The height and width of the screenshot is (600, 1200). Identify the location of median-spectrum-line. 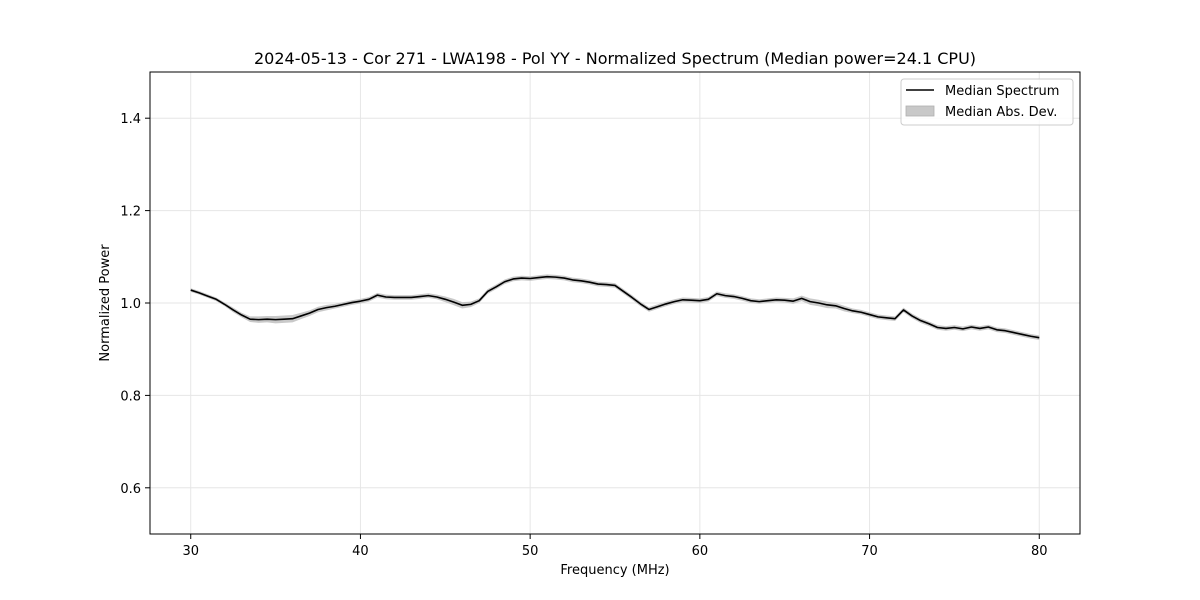
(615, 307).